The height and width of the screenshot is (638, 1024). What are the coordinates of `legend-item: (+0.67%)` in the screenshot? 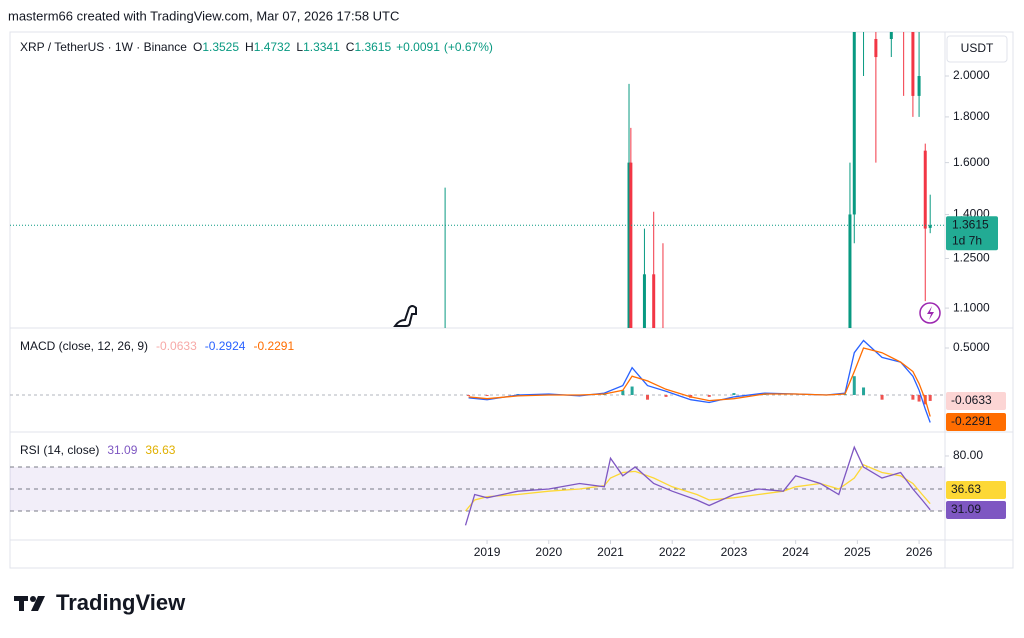 It's located at (468, 47).